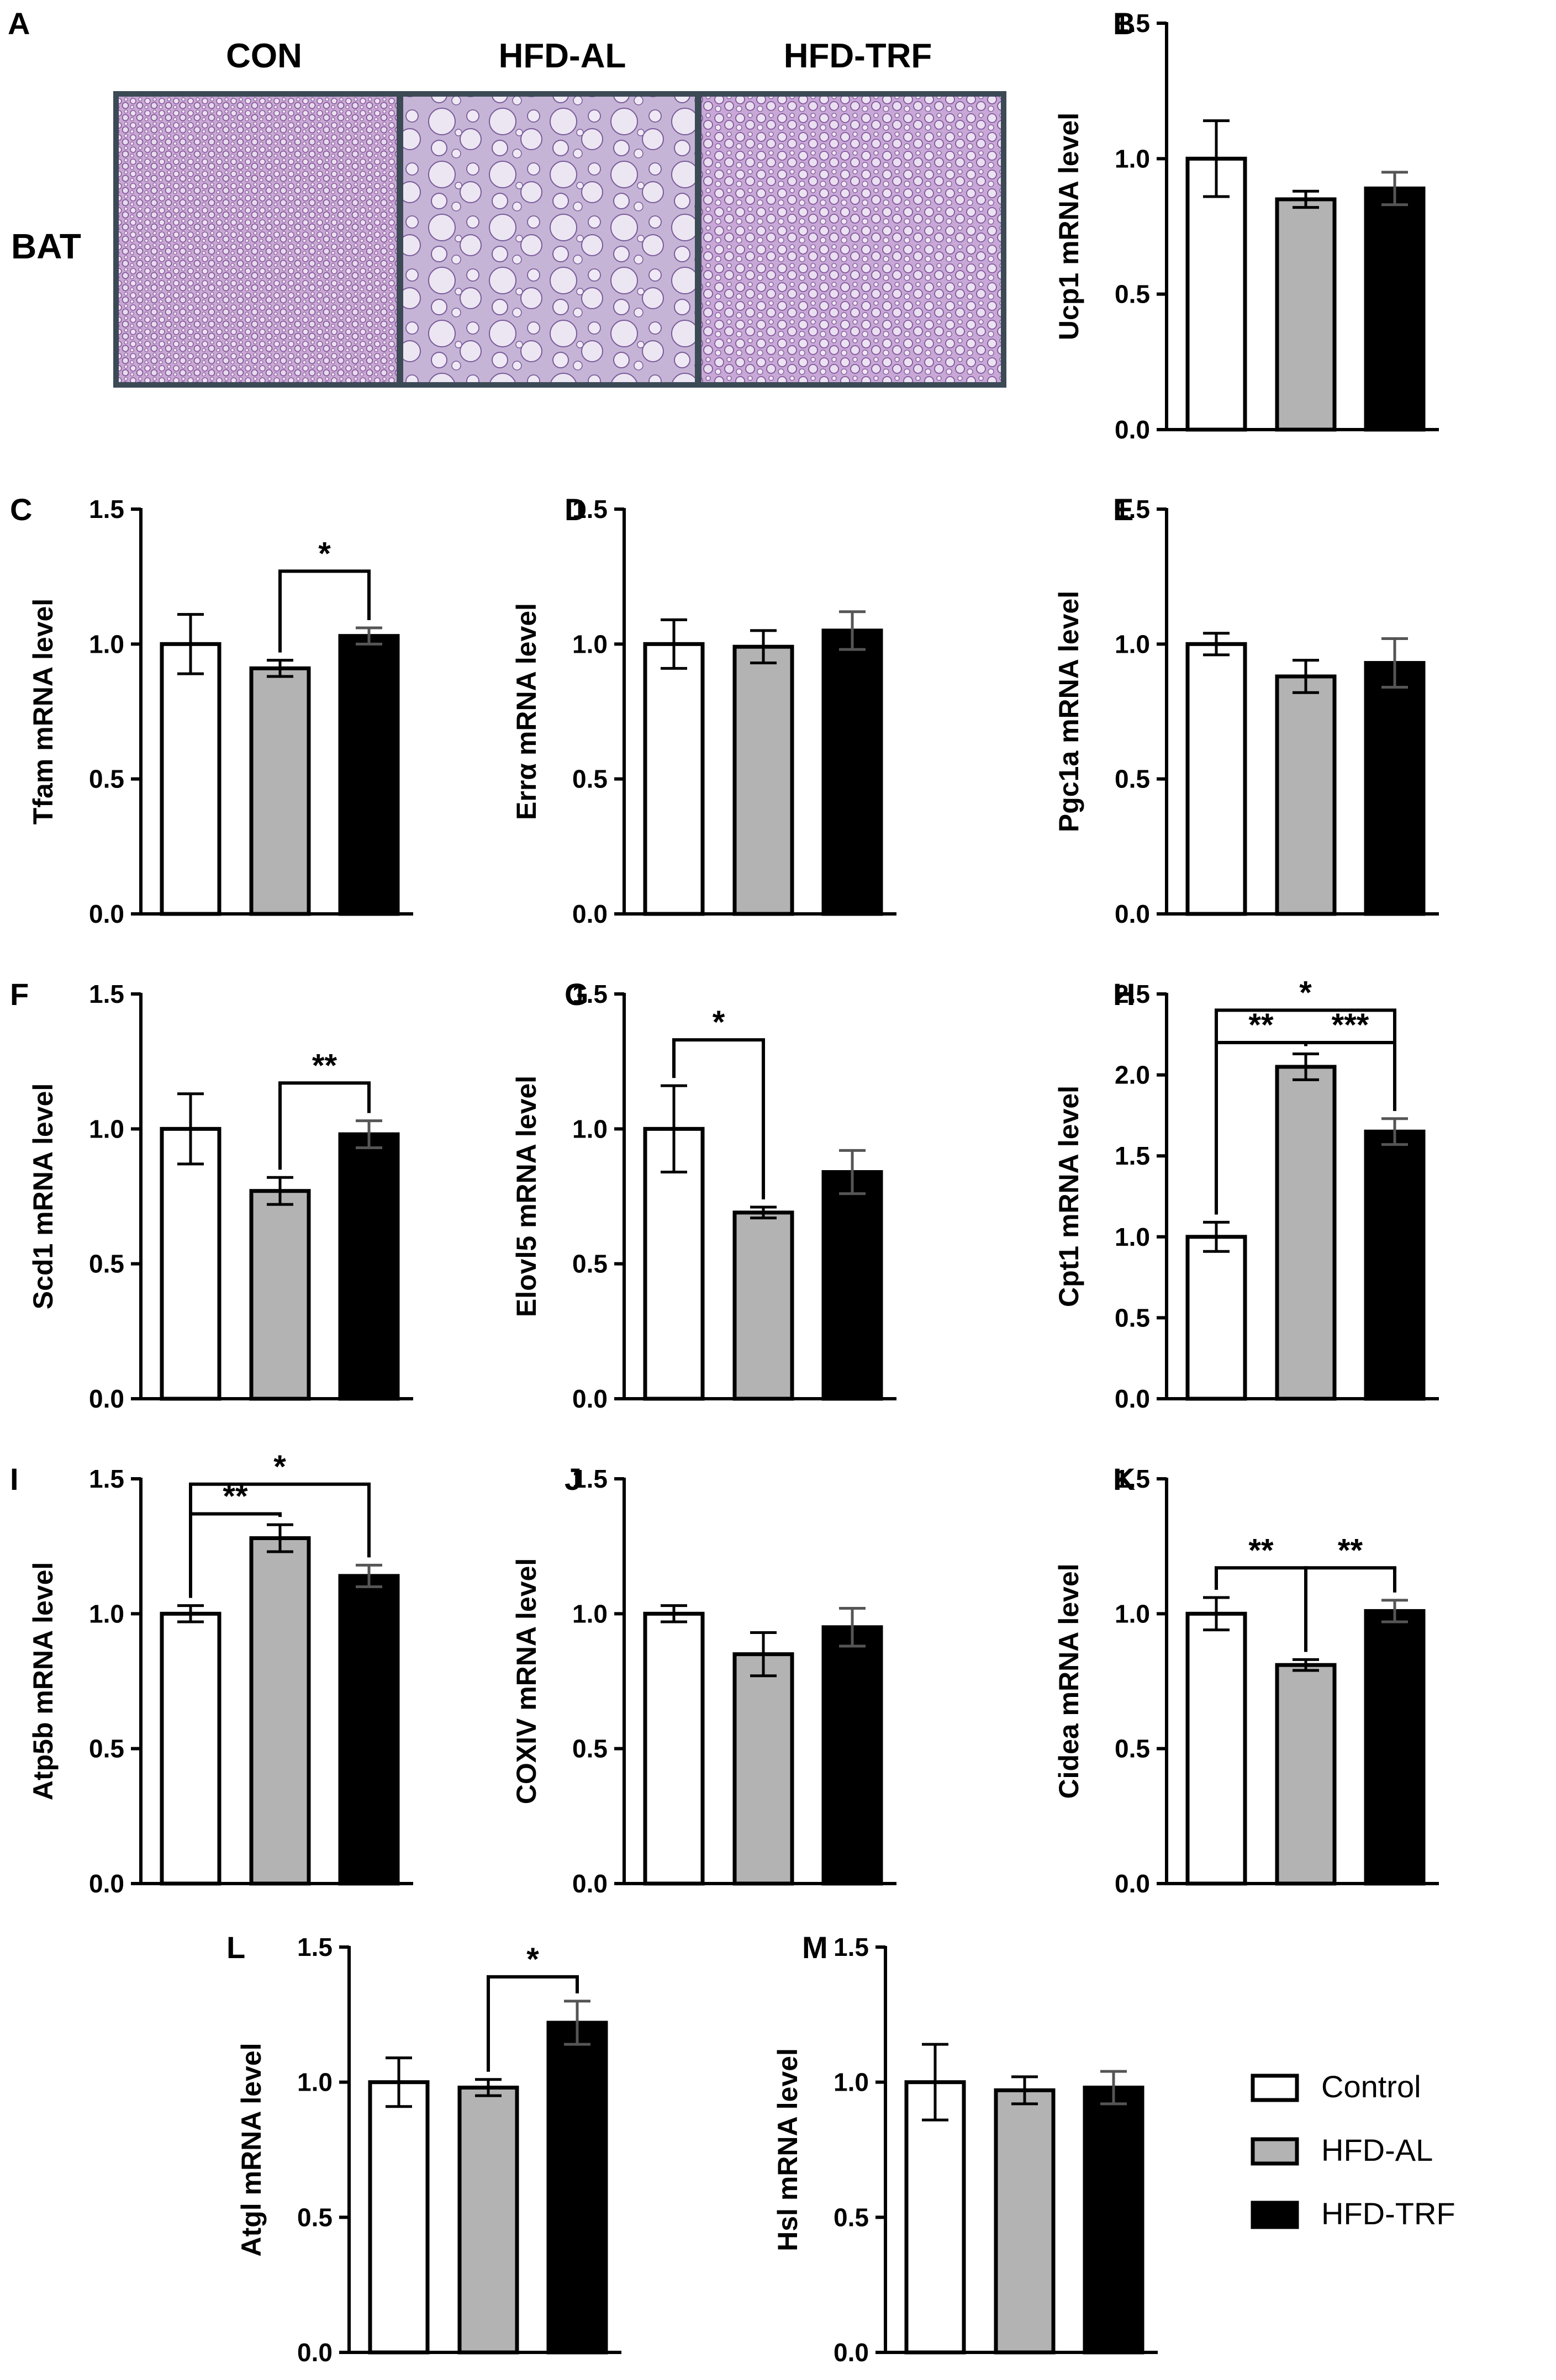 This screenshot has width=1556, height=2380. Describe the element at coordinates (1132, 158) in the screenshot. I see `panel-b-tick-label: 1.0` at that location.